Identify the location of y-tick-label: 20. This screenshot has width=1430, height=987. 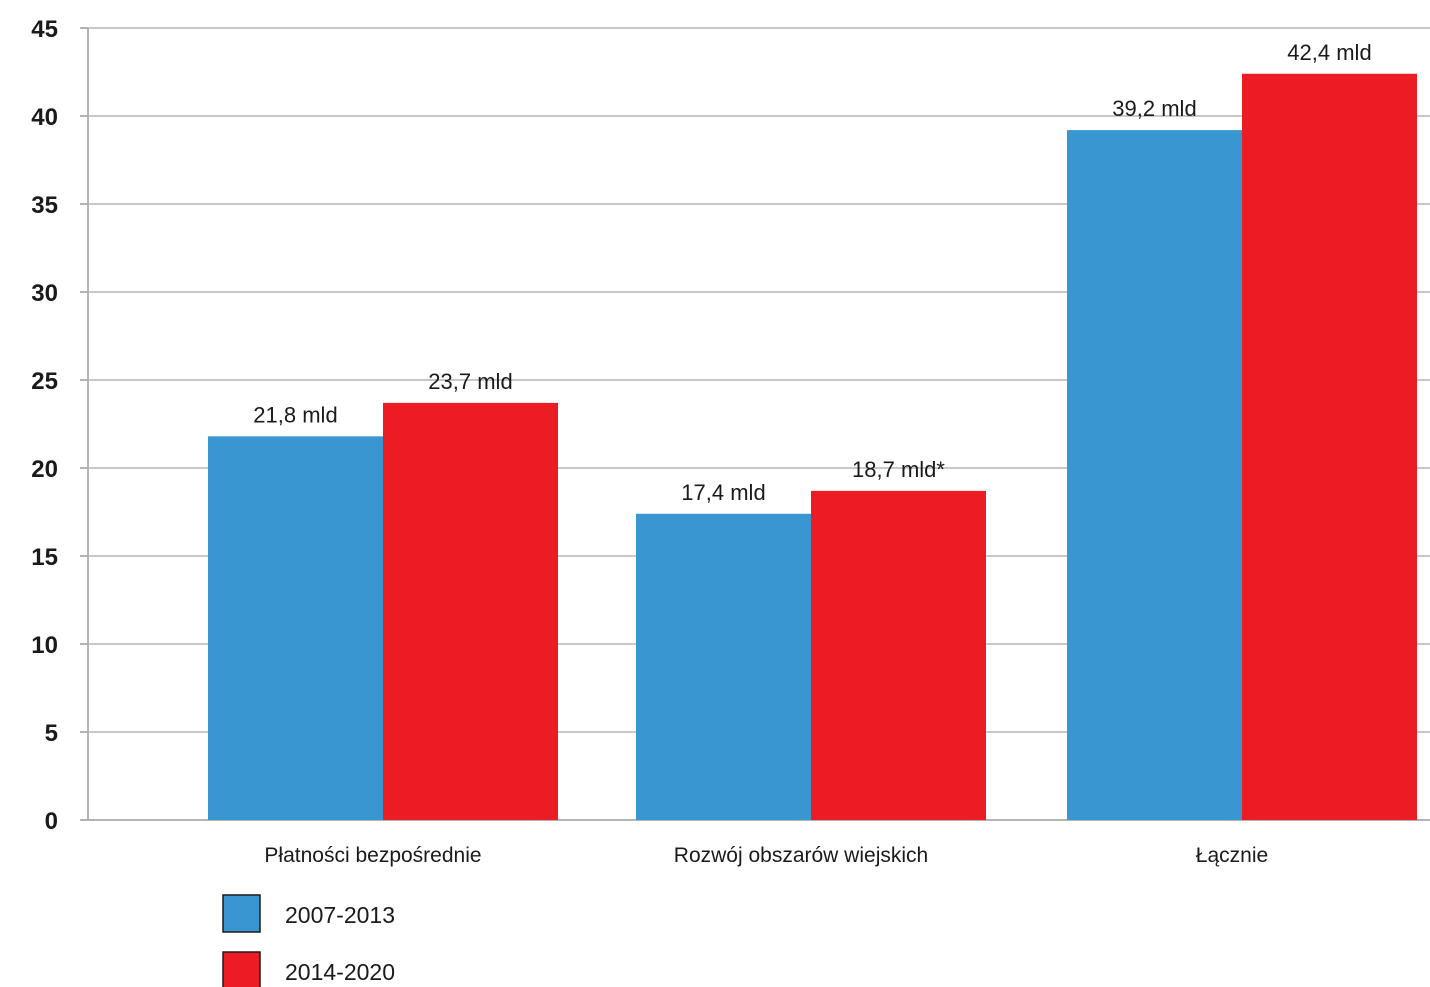
(44, 469).